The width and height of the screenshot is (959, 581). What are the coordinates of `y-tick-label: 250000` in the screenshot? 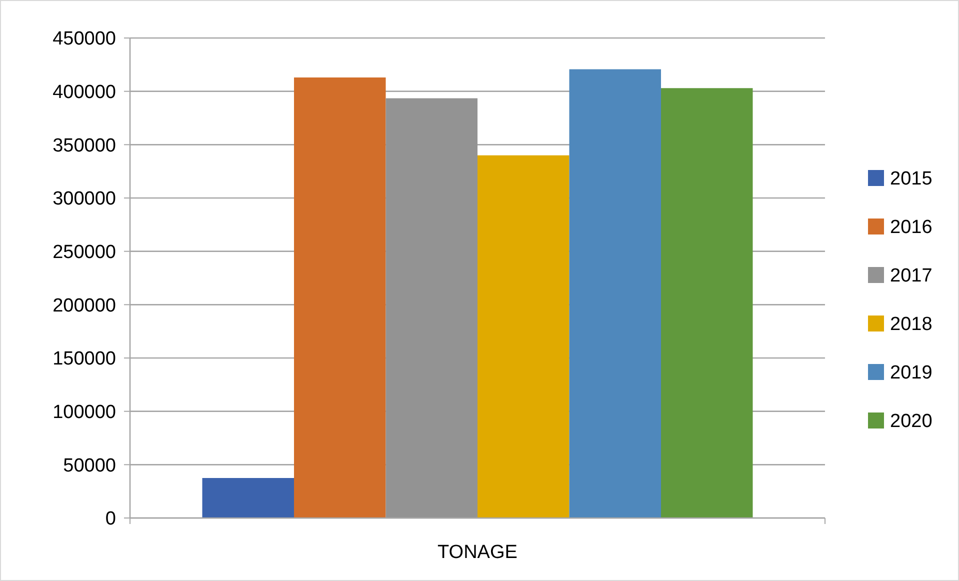 It's located at (84, 252).